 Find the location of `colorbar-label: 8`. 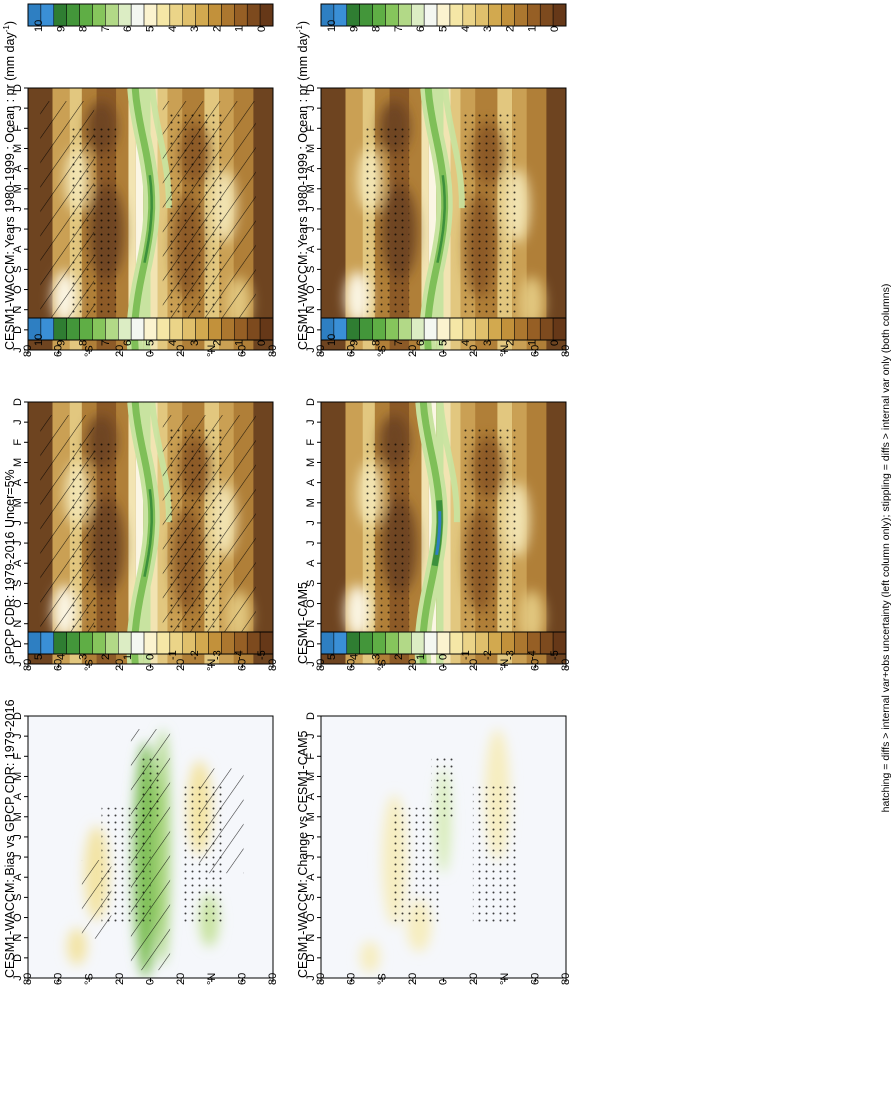

colorbar-label: 8 is located at coordinates (84, 29).